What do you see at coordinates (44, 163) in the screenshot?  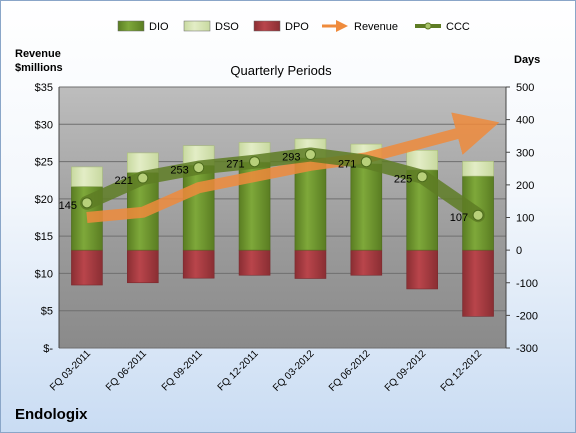 I see `left-tick-label: $25` at bounding box center [44, 163].